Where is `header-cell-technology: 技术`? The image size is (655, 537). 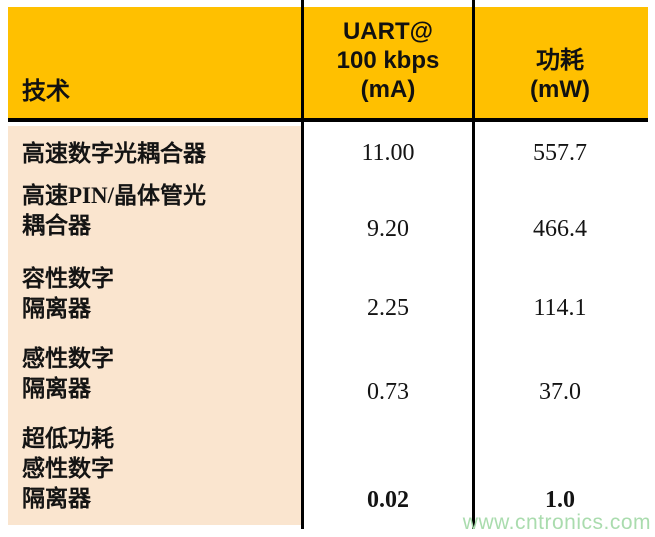
header-cell-technology: 技术 is located at coordinates (156, 97).